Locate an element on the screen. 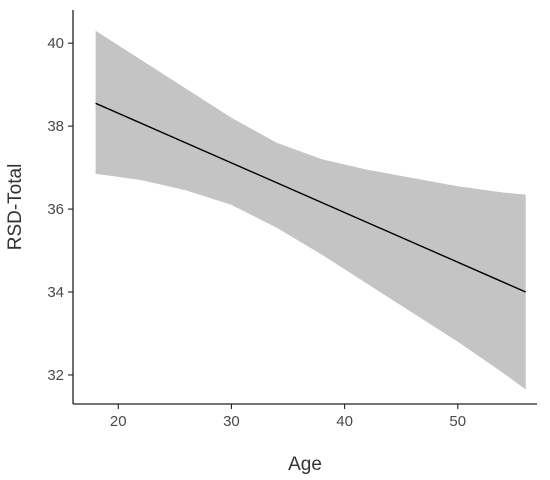 The width and height of the screenshot is (550, 480). x-tick-label: 30 is located at coordinates (231, 421).